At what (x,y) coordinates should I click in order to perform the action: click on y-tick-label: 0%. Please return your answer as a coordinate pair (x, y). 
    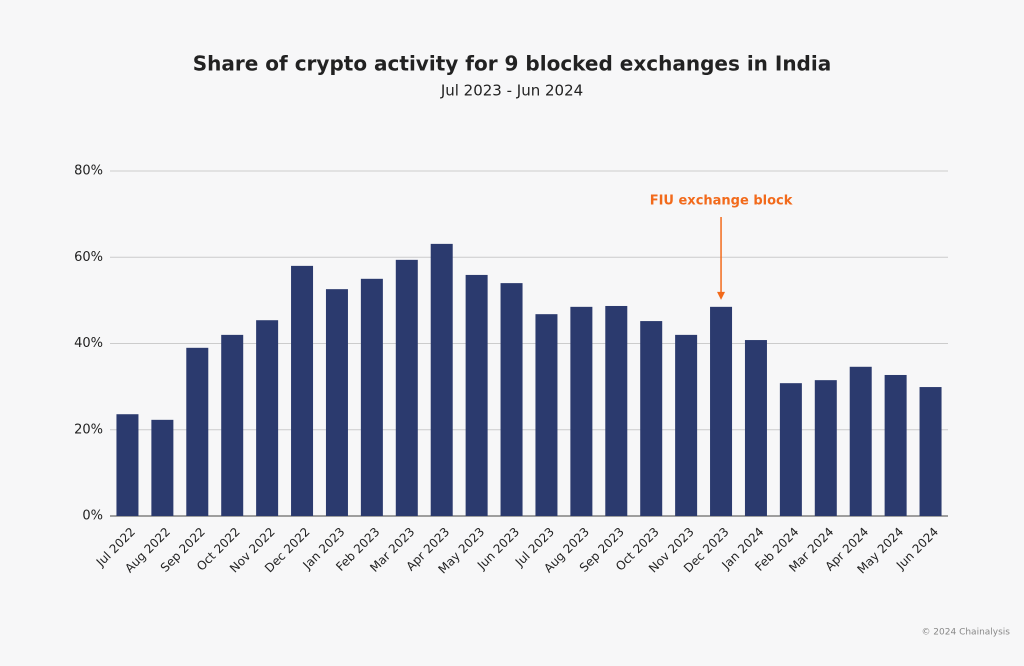
    Looking at the image, I should click on (92, 516).